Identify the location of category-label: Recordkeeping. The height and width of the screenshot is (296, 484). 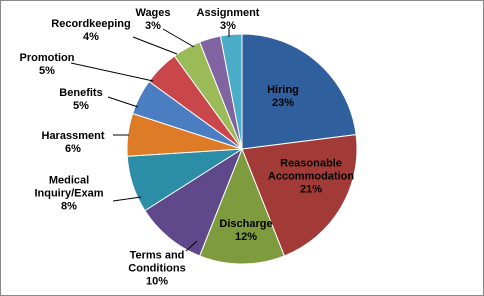
(91, 24).